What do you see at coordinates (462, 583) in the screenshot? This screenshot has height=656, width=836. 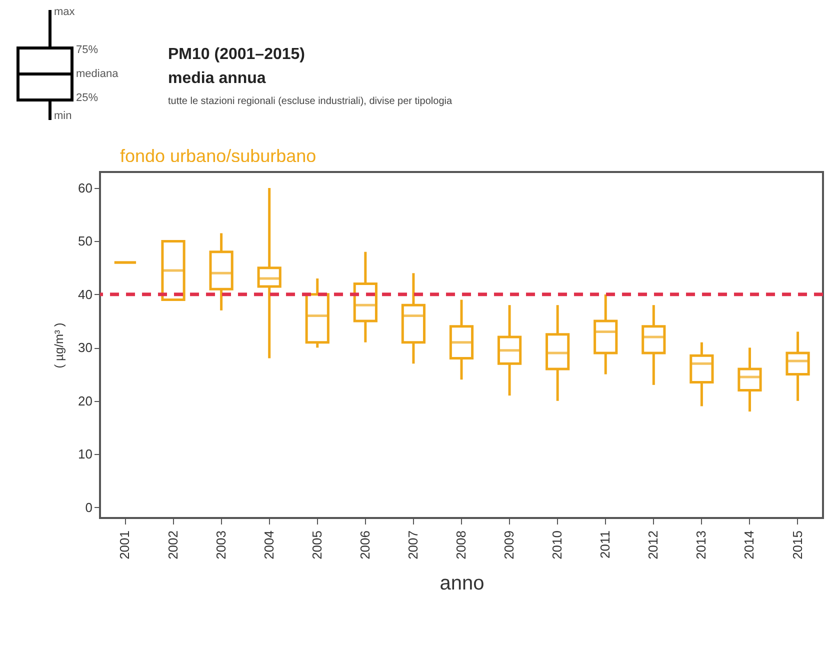 I see `x-axis-title: anno` at bounding box center [462, 583].